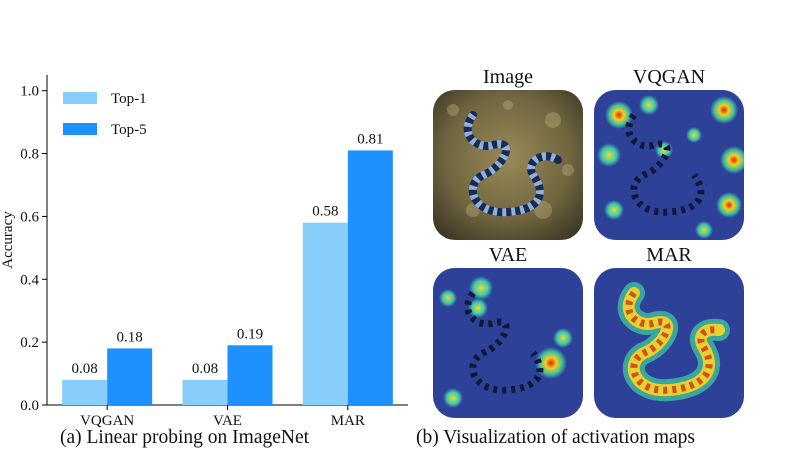 Image resolution: width=798 pixels, height=471 pixels. What do you see at coordinates (29, 406) in the screenshot?
I see `y-tick-label: 0.0` at bounding box center [29, 406].